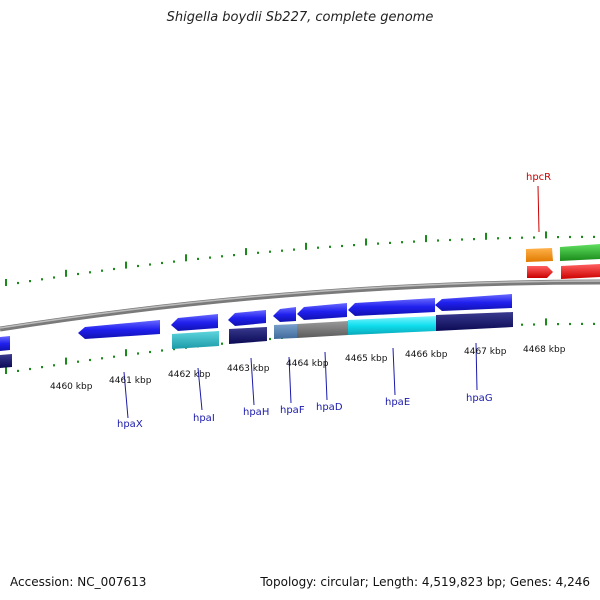  I want to click on gene-hpaI-feature, so click(194, 322).